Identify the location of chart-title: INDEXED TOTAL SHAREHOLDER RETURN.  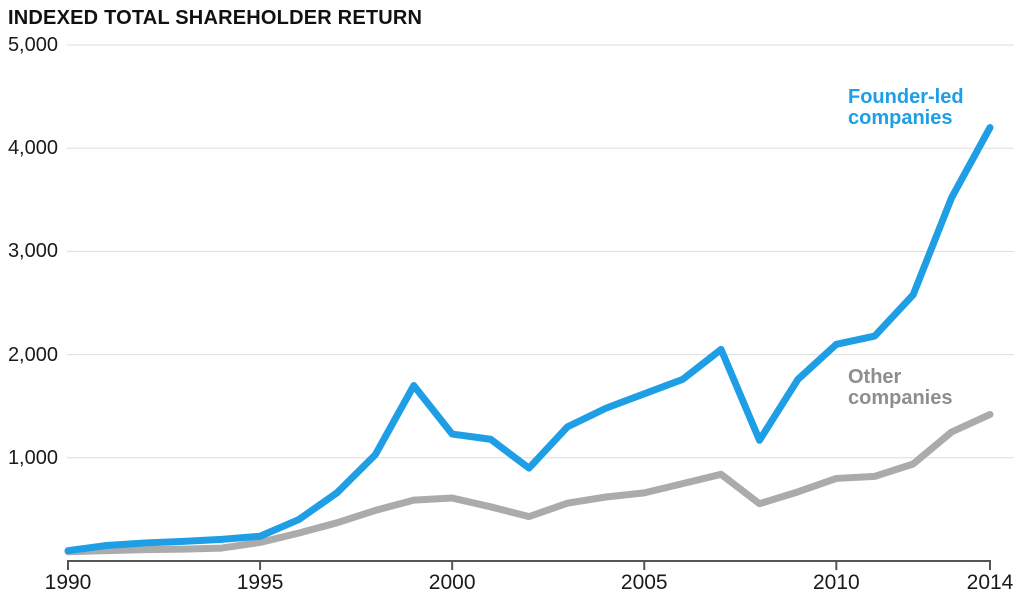
(215, 18).